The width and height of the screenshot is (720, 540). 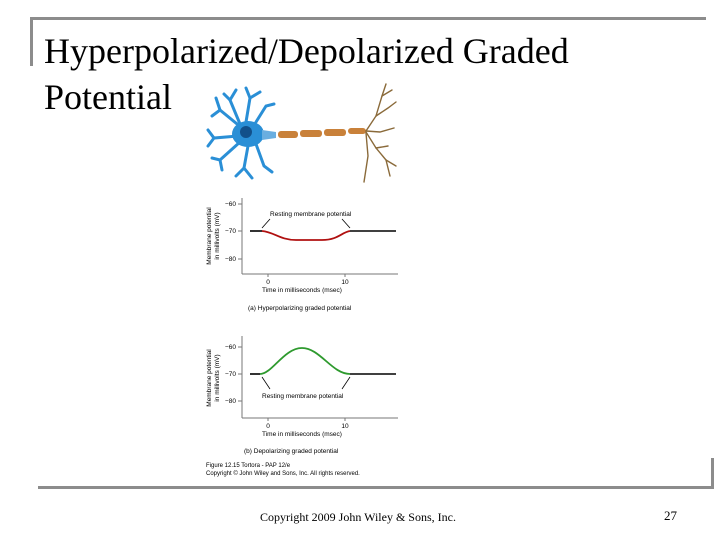 I want to click on graph-b-ylabel-line1: Membrane potential, so click(x=209, y=378).